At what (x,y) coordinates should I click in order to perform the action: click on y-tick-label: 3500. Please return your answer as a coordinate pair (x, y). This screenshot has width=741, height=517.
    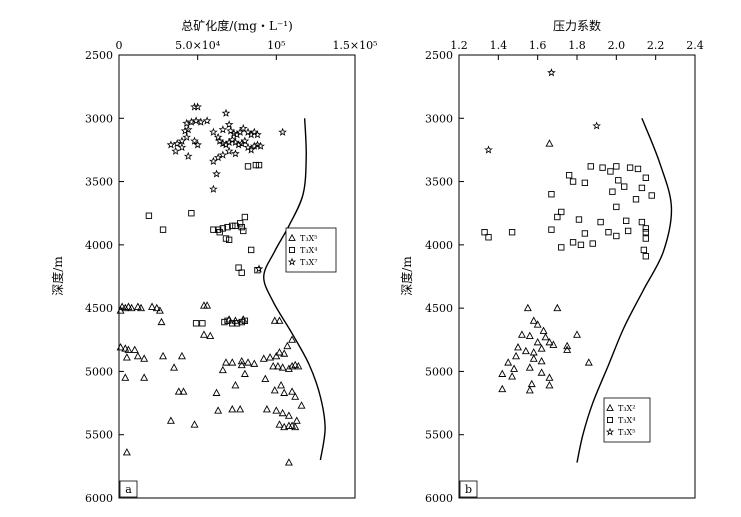
    Looking at the image, I should click on (439, 182).